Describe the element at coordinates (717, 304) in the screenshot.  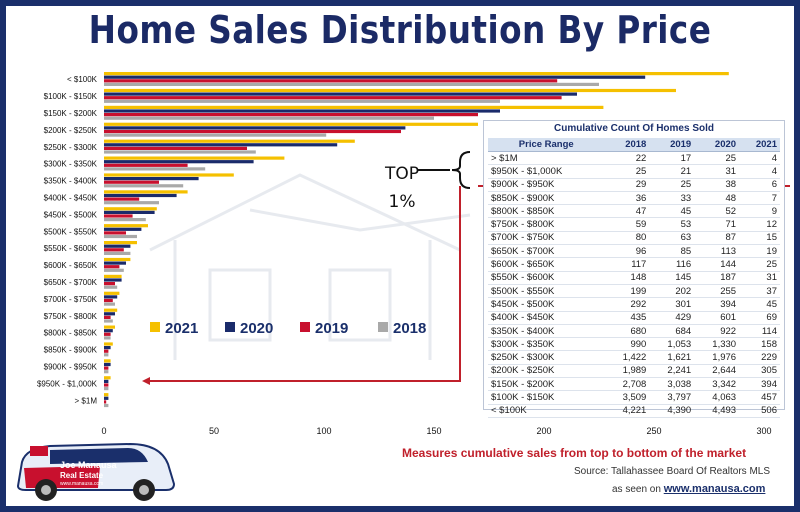
I see `table-cell-count: 394` at that location.